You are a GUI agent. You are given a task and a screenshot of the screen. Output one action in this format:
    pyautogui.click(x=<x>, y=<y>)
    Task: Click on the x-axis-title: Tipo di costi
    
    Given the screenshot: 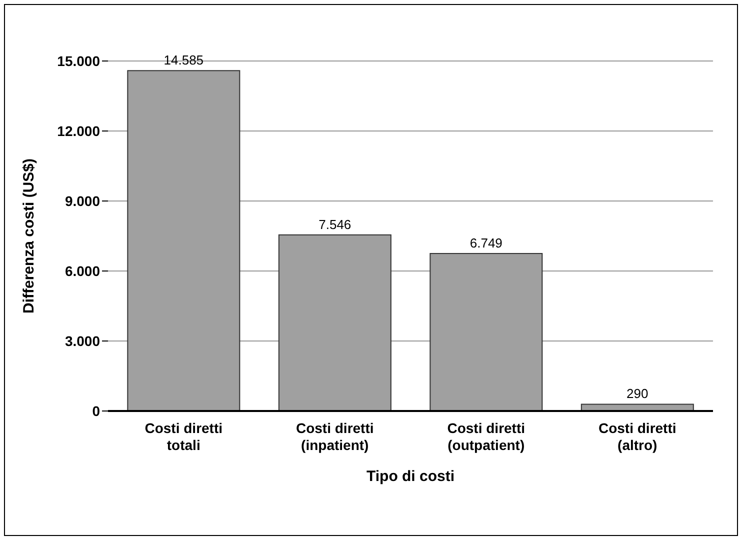 What is the action you would take?
    pyautogui.click(x=410, y=476)
    